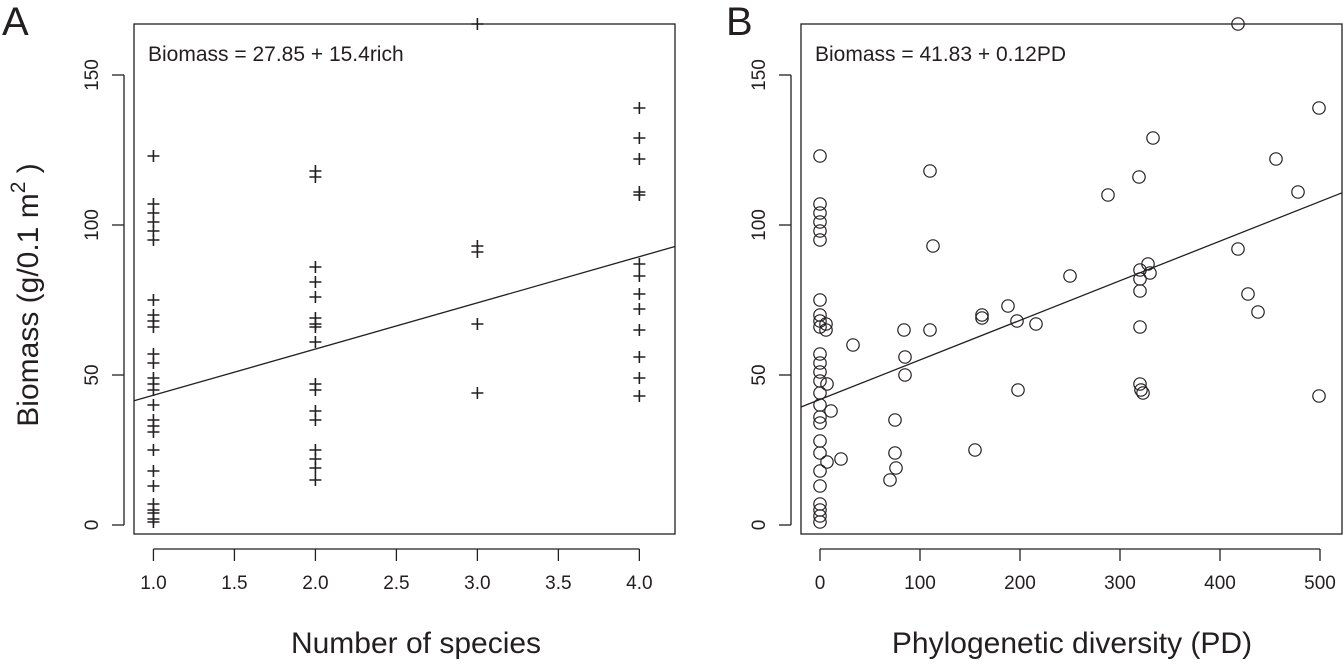 The width and height of the screenshot is (1343, 664). What do you see at coordinates (477, 583) in the screenshot?
I see `panel-a-x-tick-label: 3.0` at bounding box center [477, 583].